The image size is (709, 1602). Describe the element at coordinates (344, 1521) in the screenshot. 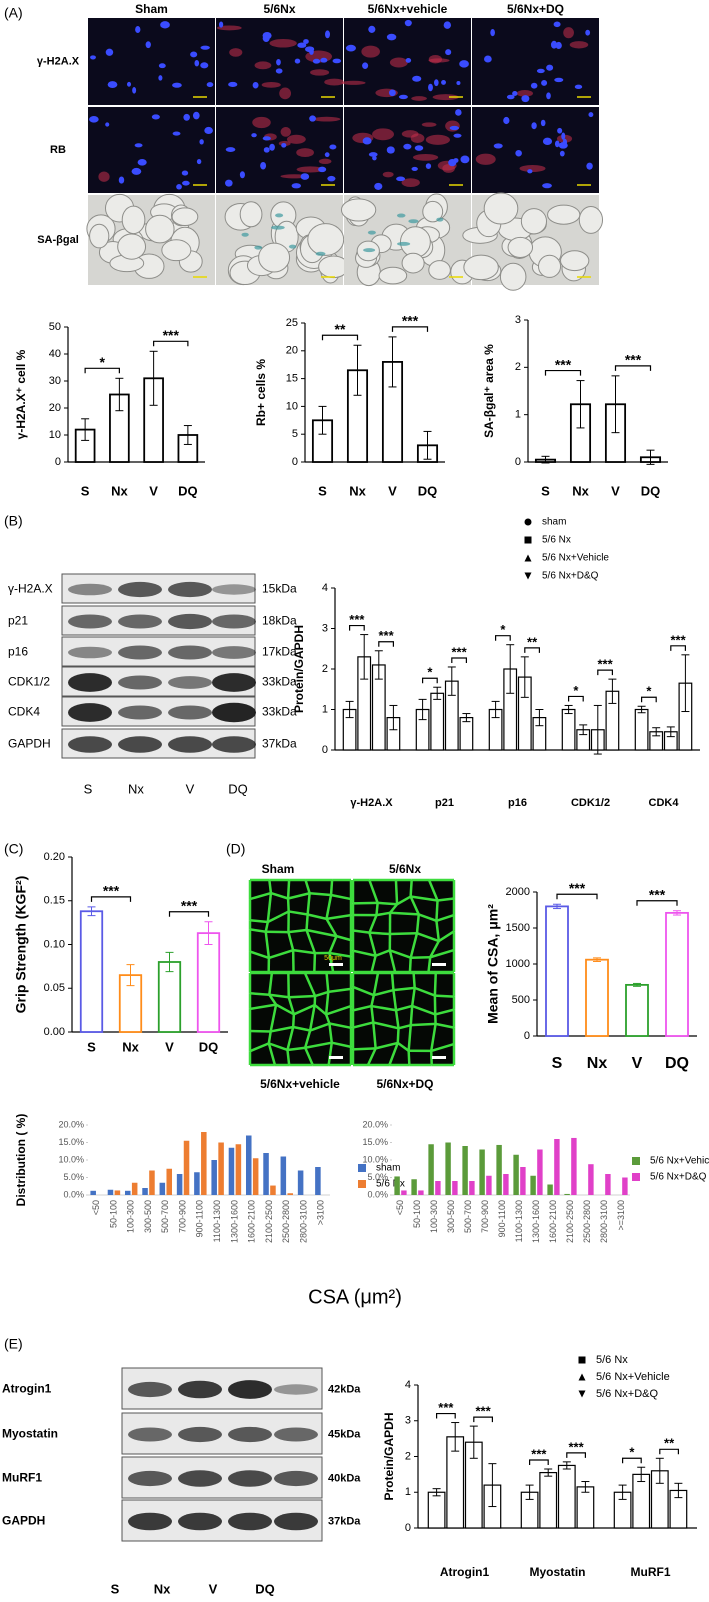

I see `blot-size: 37kDa` at that location.